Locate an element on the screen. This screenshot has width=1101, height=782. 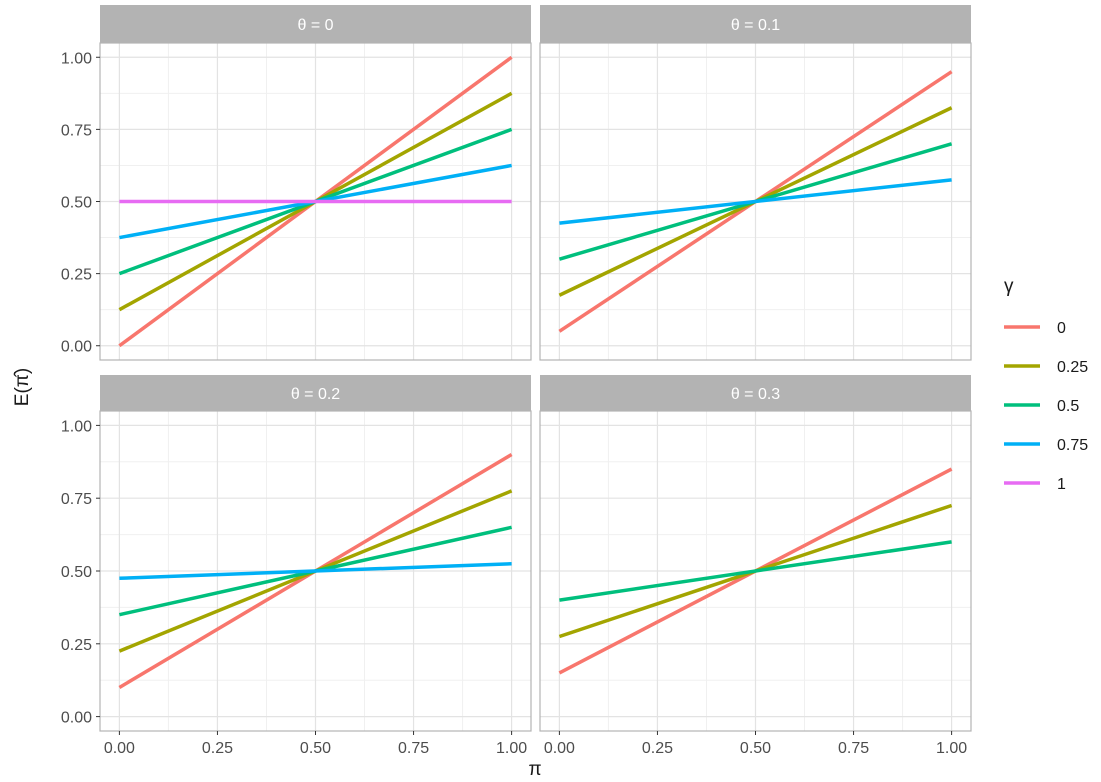
facet-strip-label: θ = 0.3 is located at coordinates (755, 394).